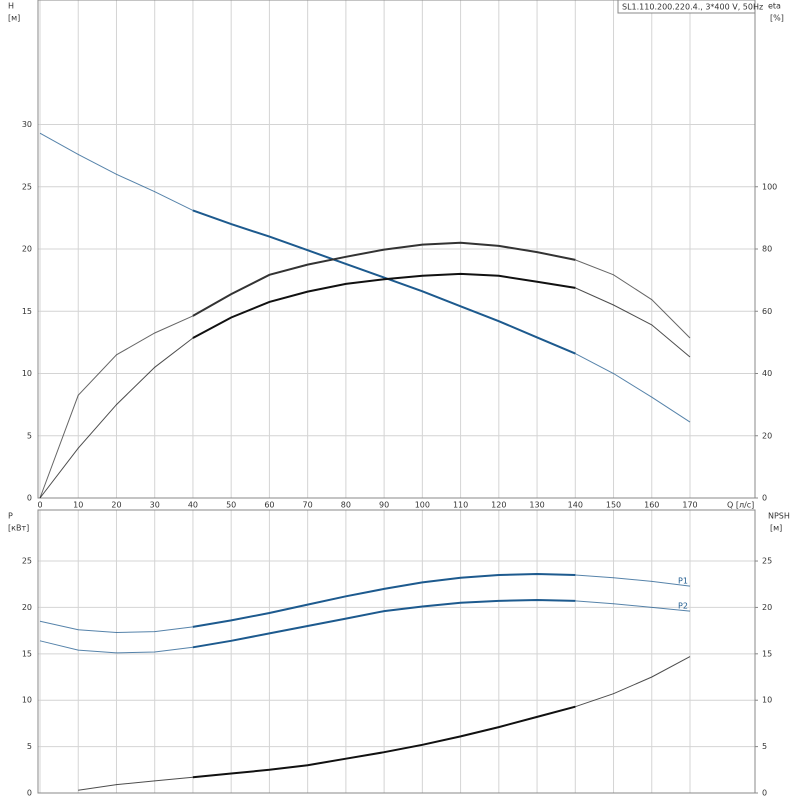  Describe the element at coordinates (27, 124) in the screenshot. I see `y-tick-label: 30` at that location.